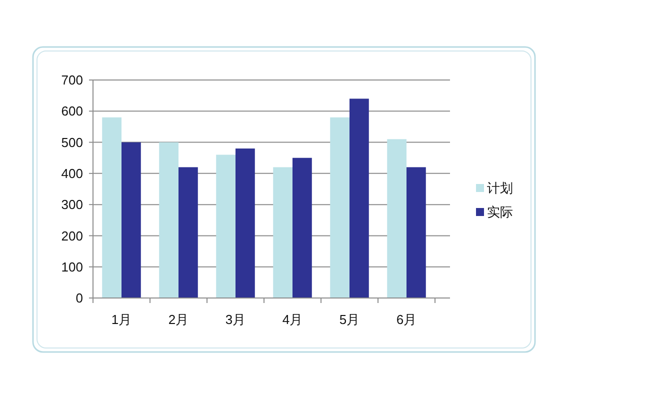 The width and height of the screenshot is (663, 407). Describe the element at coordinates (292, 319) in the screenshot. I see `x-tick-label: 4月` at that location.